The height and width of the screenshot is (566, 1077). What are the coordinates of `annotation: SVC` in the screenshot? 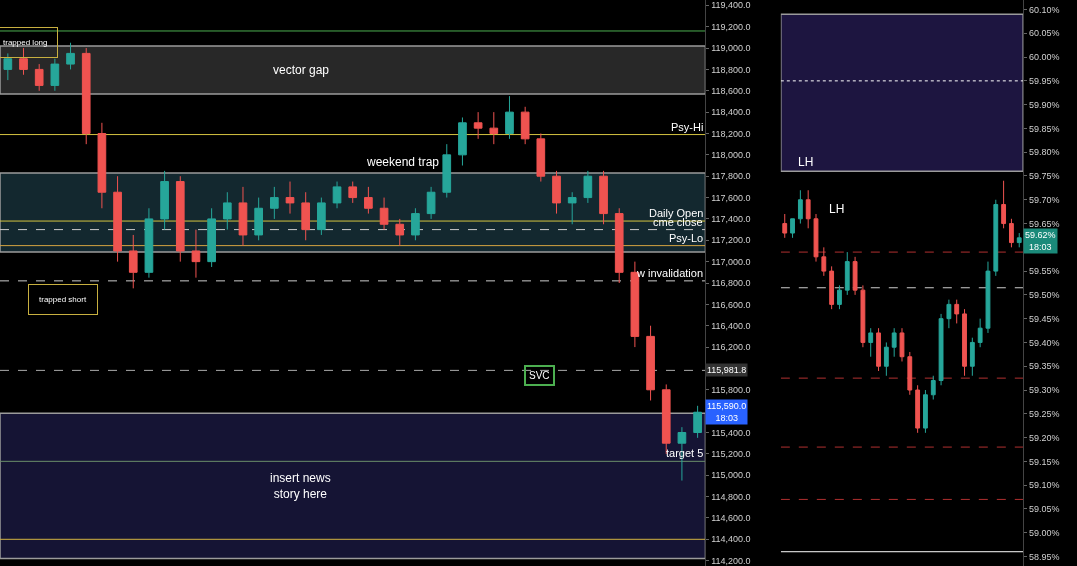 It's located at (539, 375).